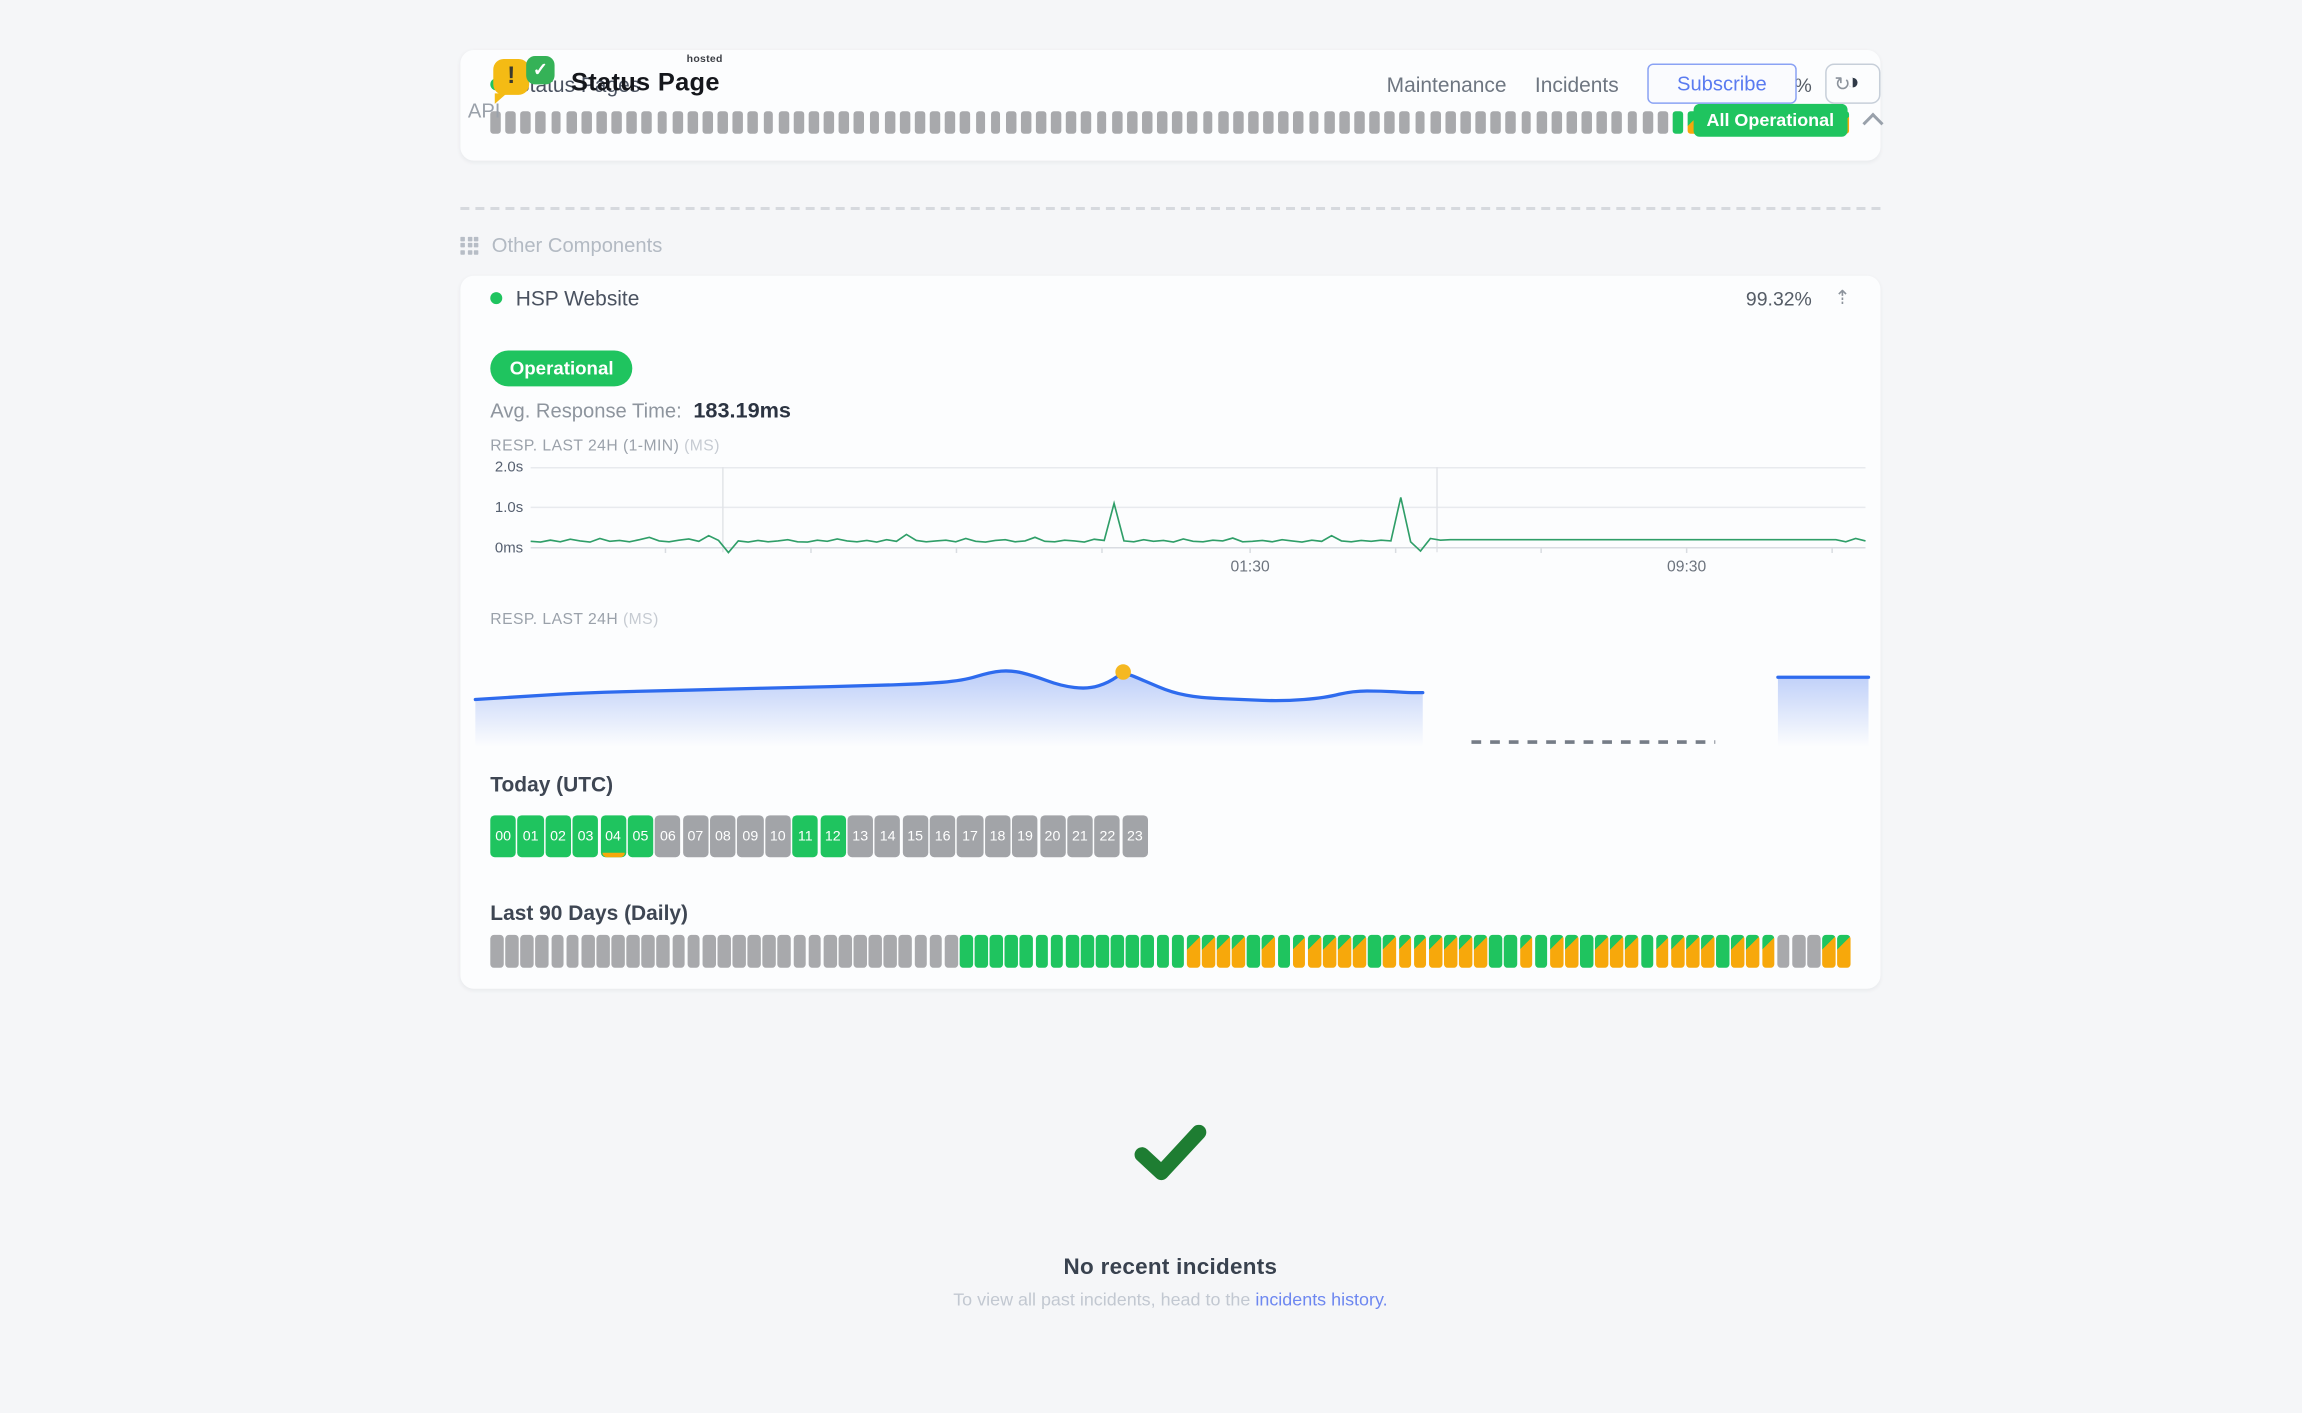 The width and height of the screenshot is (2302, 1413). Describe the element at coordinates (1842, 297) in the screenshot. I see `arrow-up-icon: ⇡` at that location.